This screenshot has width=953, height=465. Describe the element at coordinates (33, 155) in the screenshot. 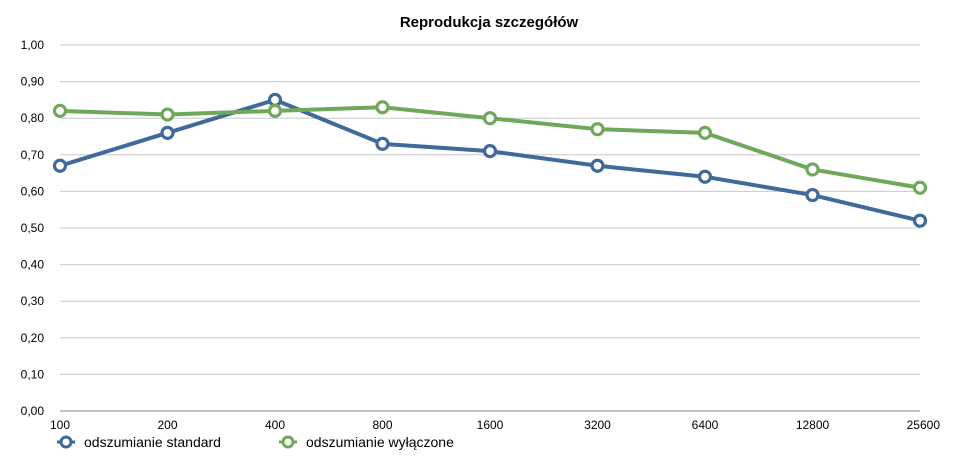

I see `y-tick-label: 0,70` at that location.